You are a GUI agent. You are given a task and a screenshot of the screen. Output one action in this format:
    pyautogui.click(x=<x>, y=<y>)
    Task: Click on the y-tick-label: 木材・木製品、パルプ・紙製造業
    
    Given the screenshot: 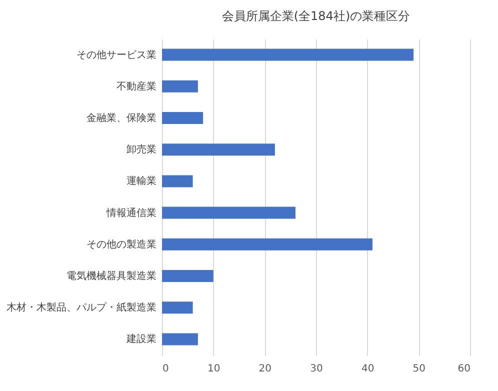 What is the action you would take?
    pyautogui.click(x=81, y=308)
    